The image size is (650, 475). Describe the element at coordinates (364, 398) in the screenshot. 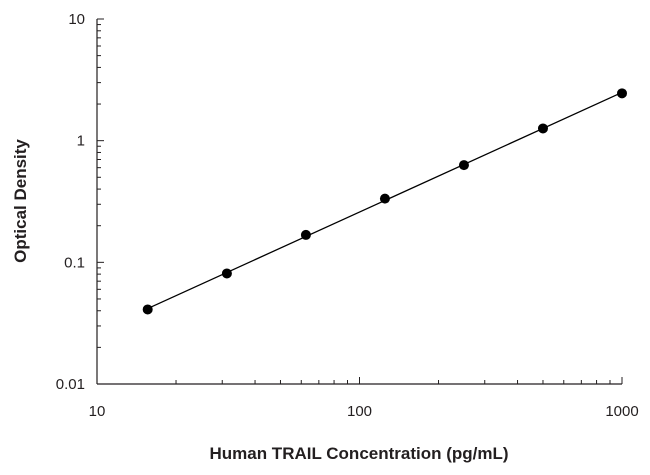

I see `x-axis-ticks: 10 100 1000` at that location.